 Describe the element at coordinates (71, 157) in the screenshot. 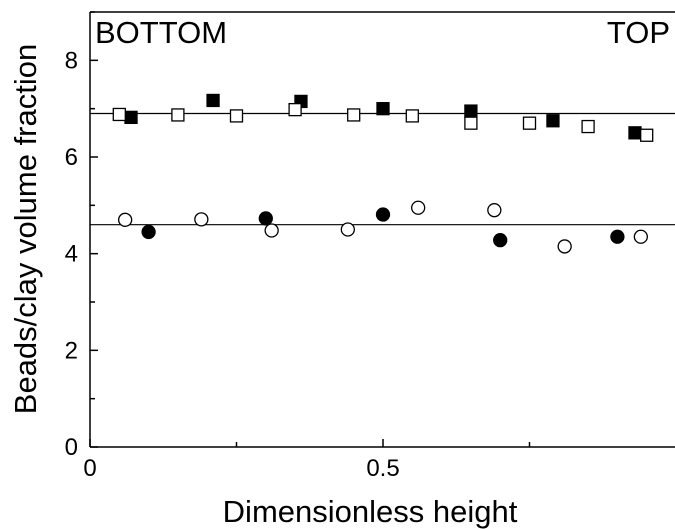

I see `y-tick-label: 6` at that location.